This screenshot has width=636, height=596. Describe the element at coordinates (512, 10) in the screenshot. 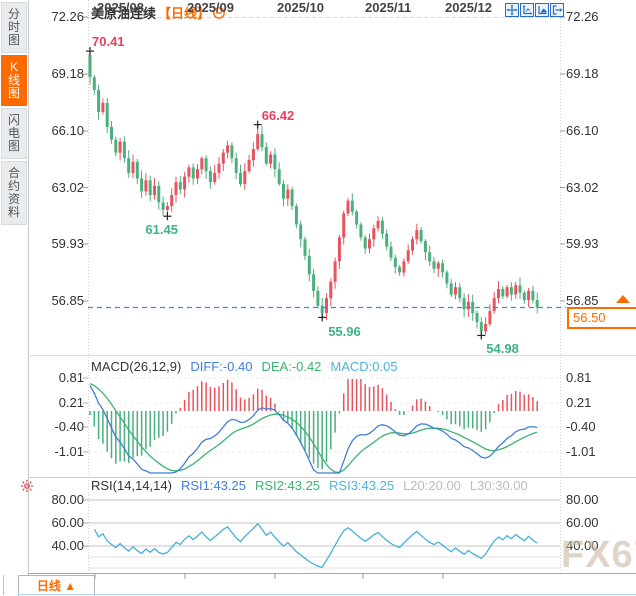

I see `crosshair-move-icon` at that location.